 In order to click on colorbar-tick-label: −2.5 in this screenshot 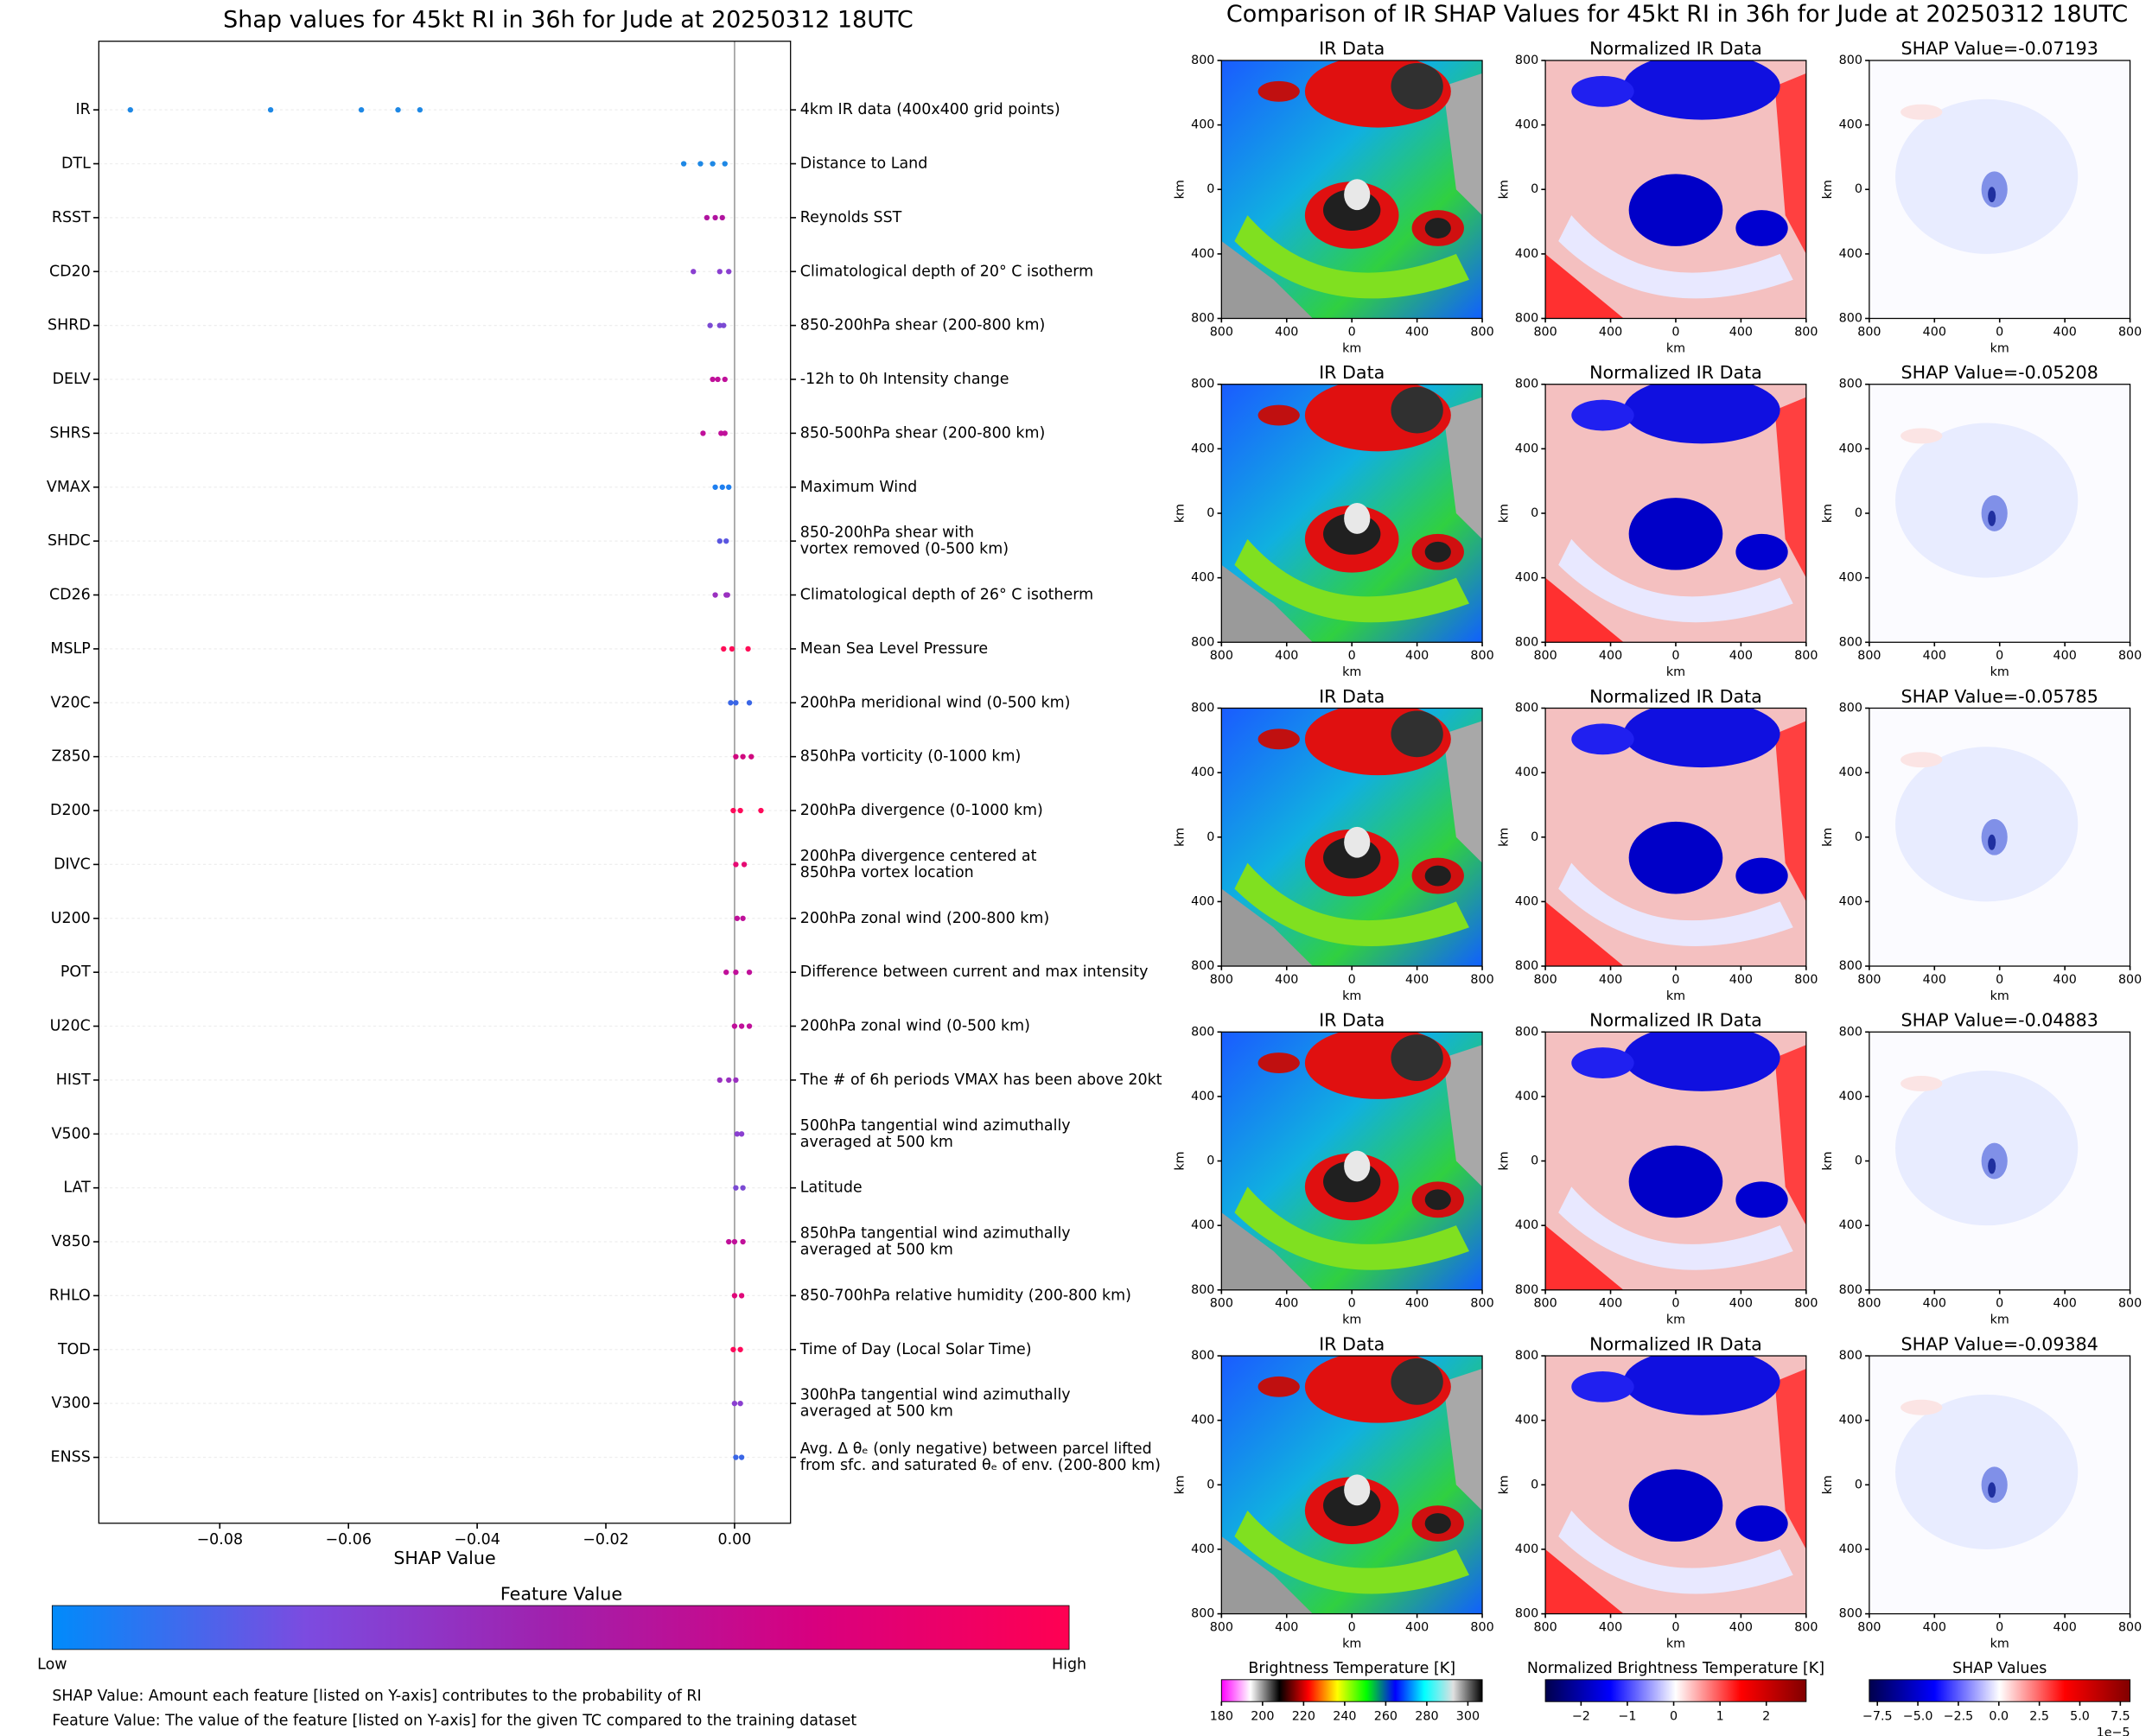, I will do `click(1959, 1717)`.